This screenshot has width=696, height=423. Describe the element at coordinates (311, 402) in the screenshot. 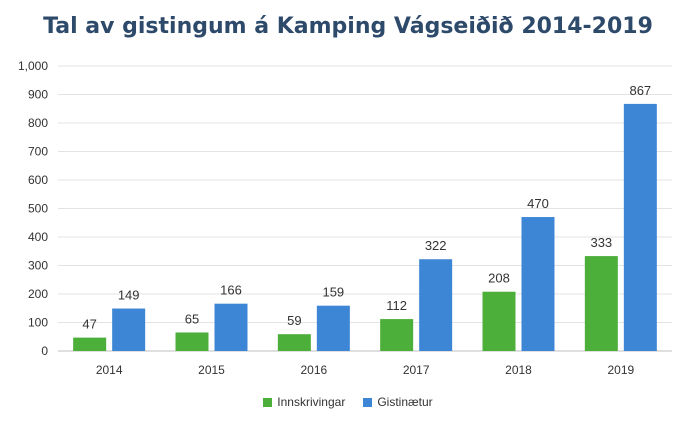

I see `legend-label: Innskrivingar` at that location.